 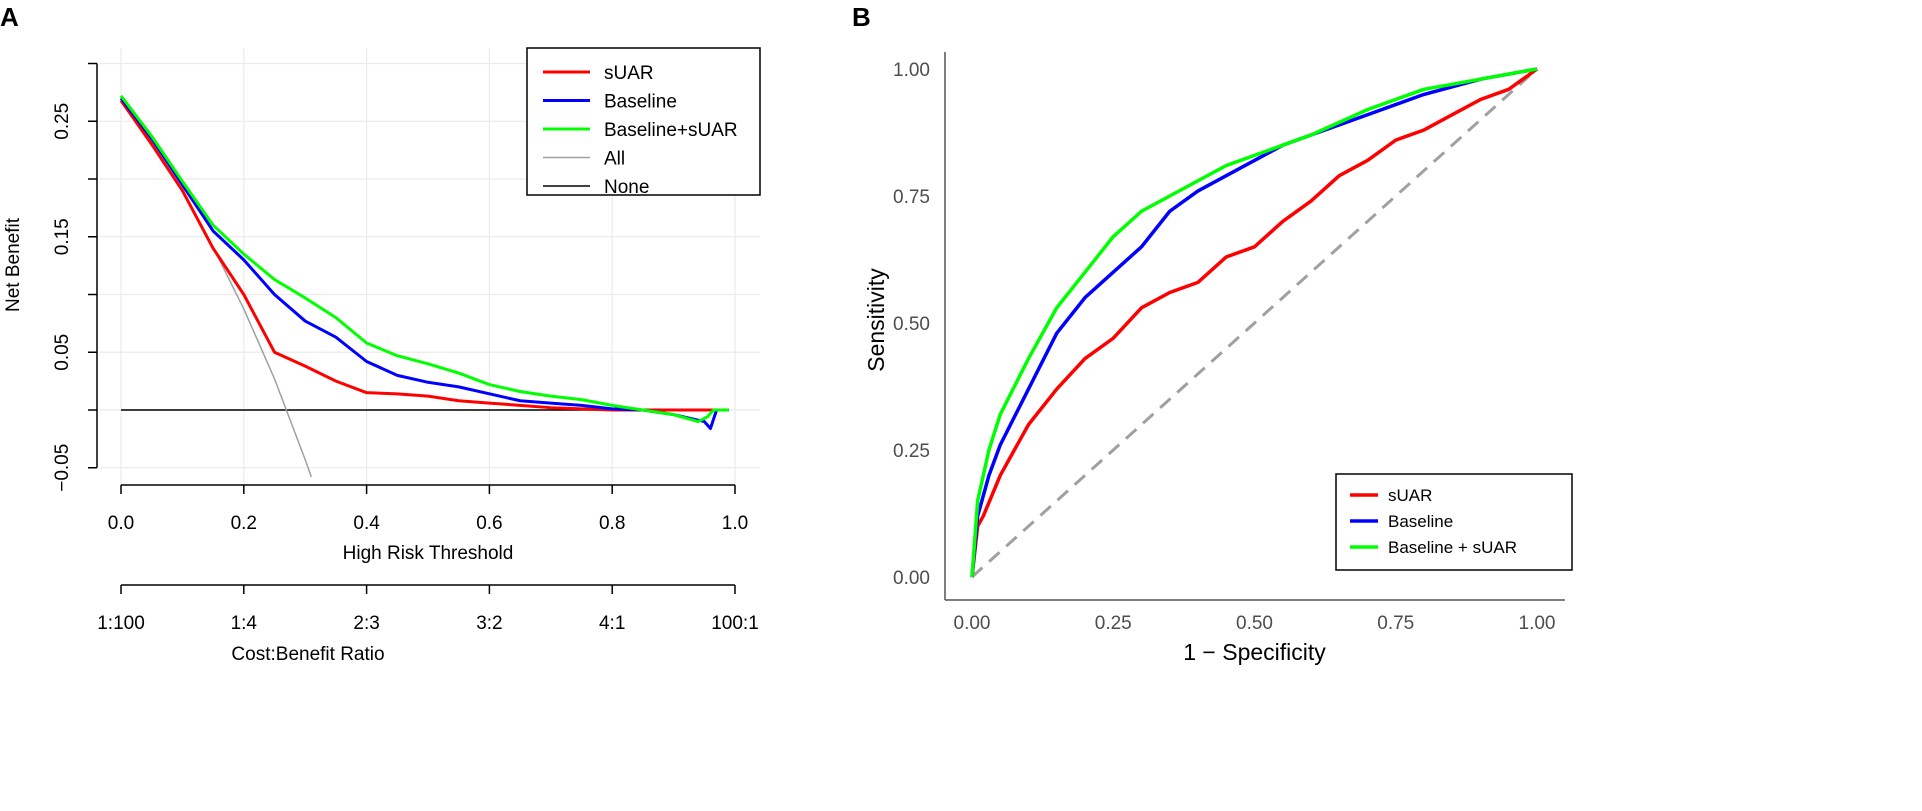 What do you see at coordinates (121, 623) in the screenshot?
I see `cost-benefit-tick-label: 1:100` at bounding box center [121, 623].